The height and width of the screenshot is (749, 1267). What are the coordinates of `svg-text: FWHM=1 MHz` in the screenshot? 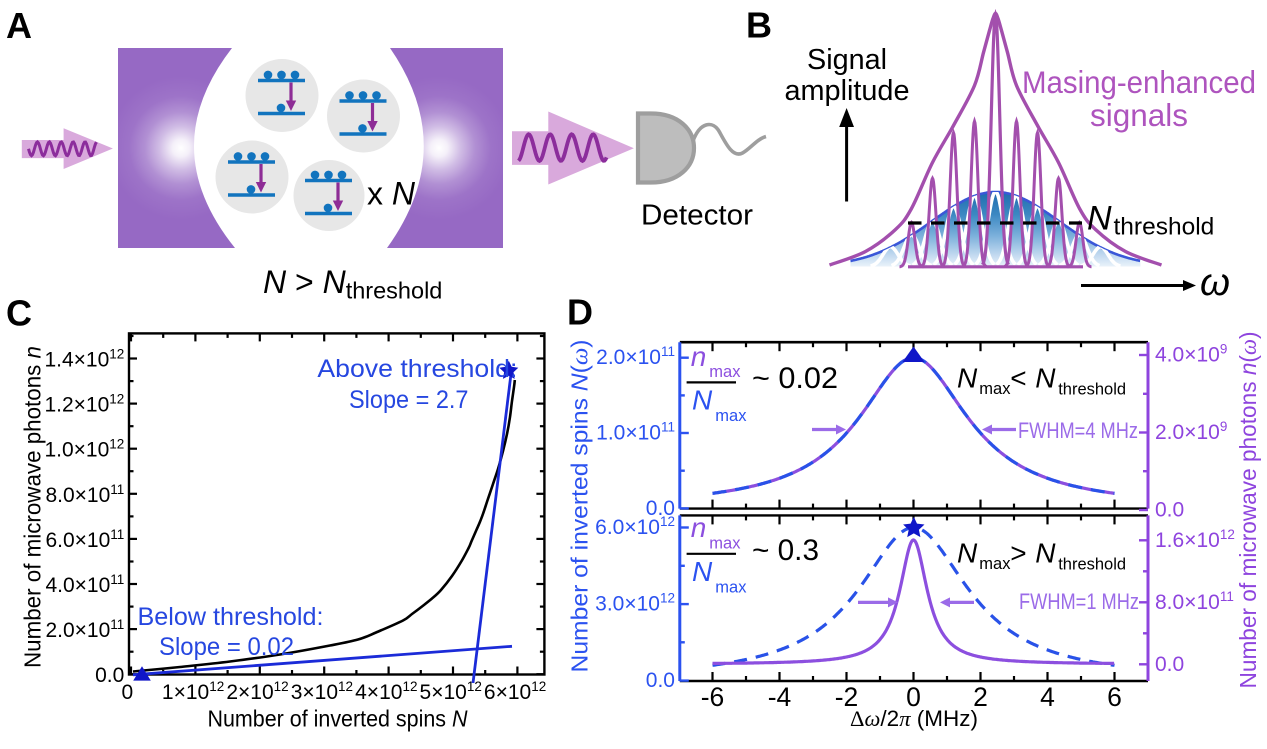 It's located at (1079, 601).